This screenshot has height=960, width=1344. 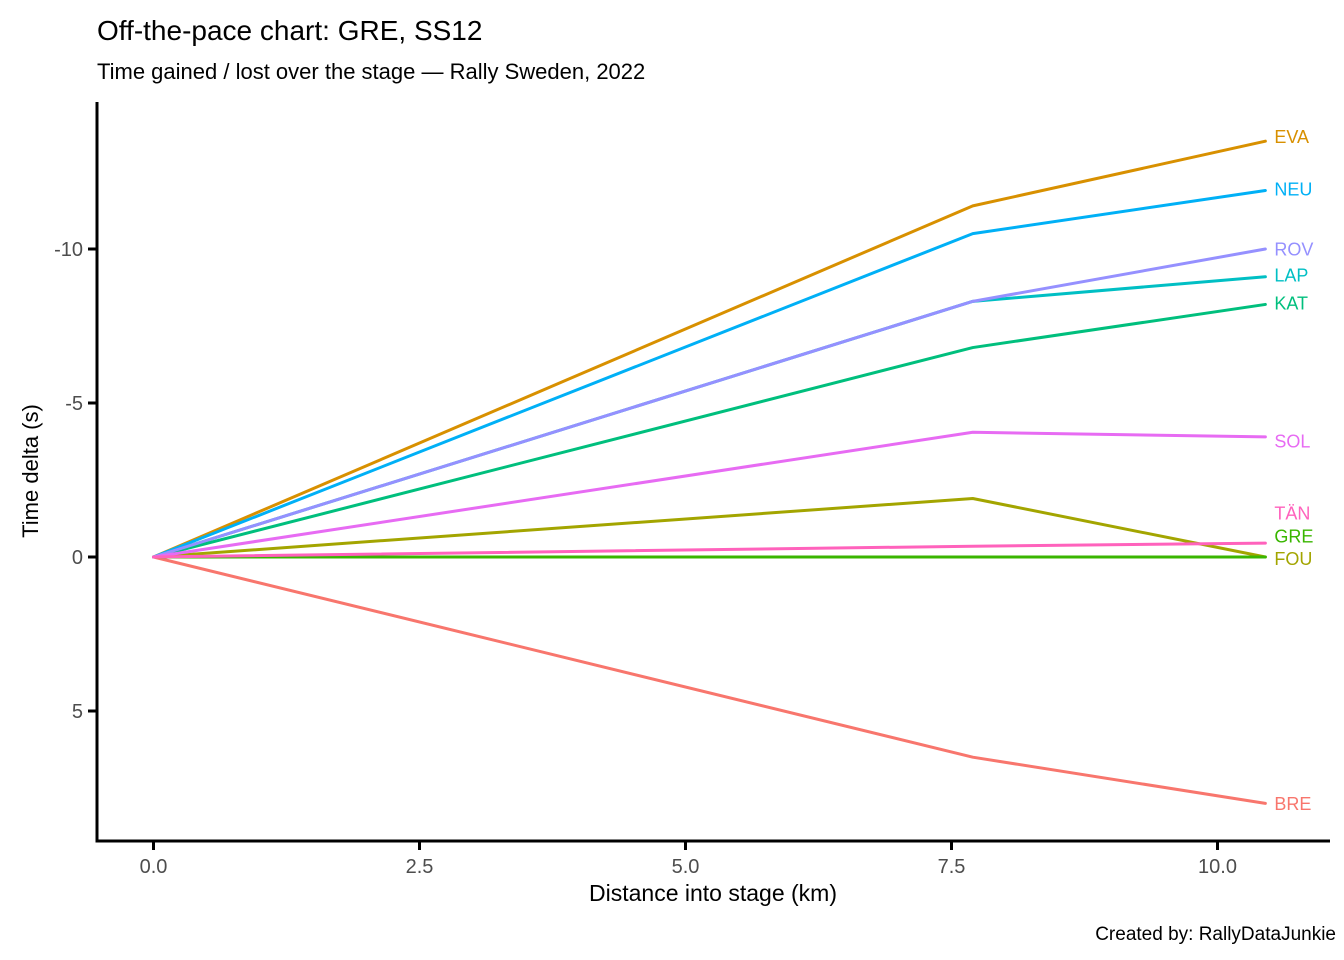 What do you see at coordinates (420, 867) in the screenshot?
I see `x-tick-label: 2.5` at bounding box center [420, 867].